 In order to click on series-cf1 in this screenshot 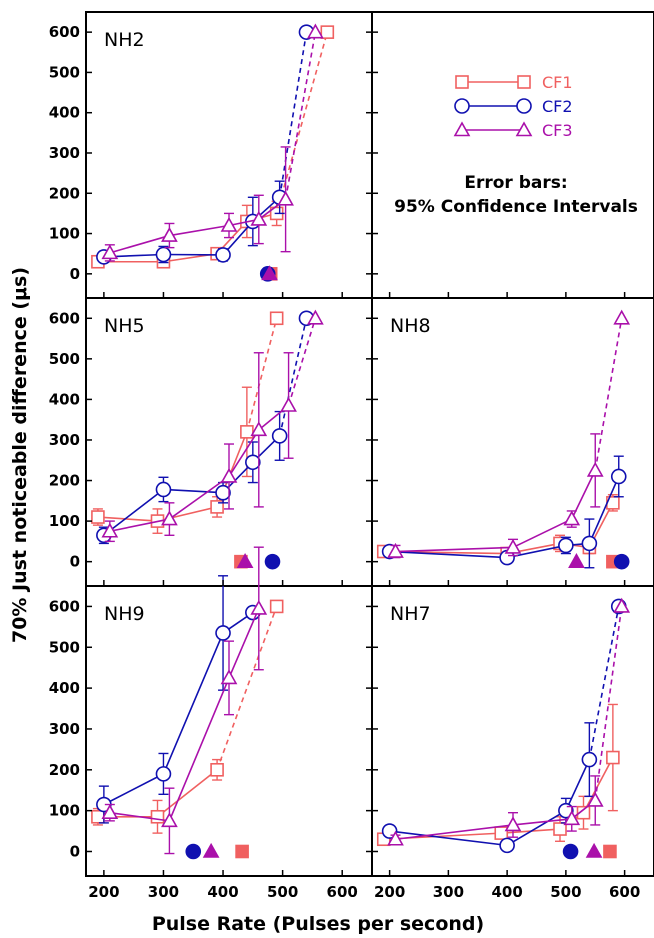, I will do `click(187, 729)`.